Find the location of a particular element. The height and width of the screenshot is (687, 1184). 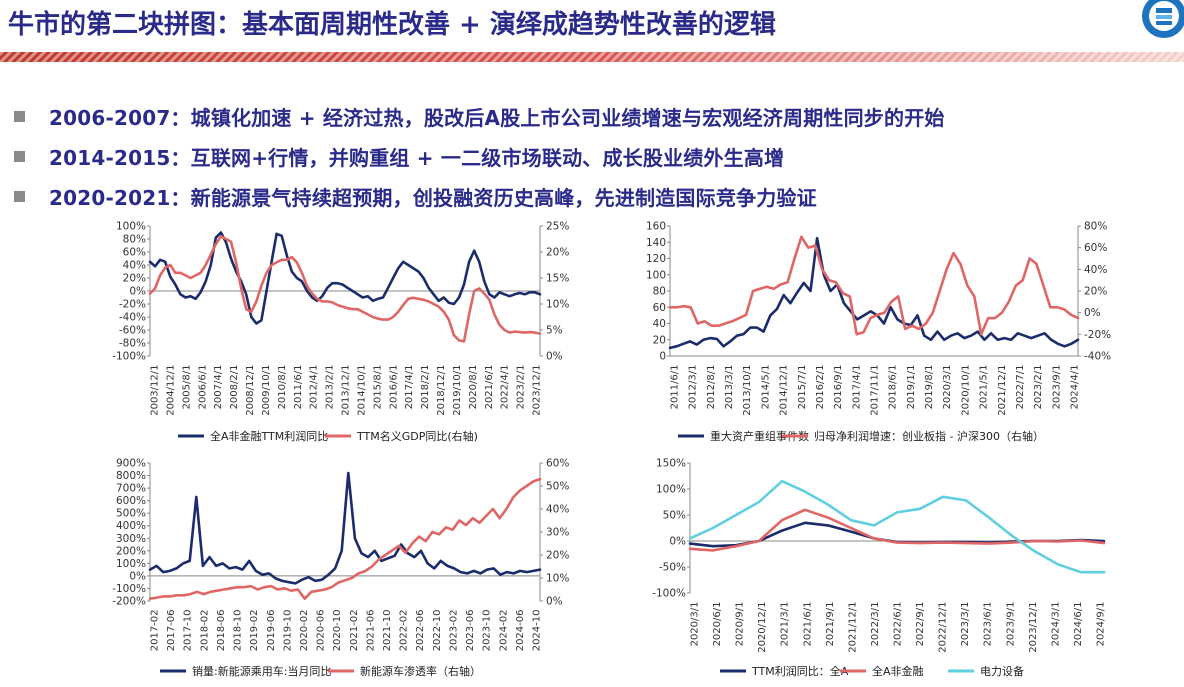

left-tick-label: 60% is located at coordinates (134, 253).